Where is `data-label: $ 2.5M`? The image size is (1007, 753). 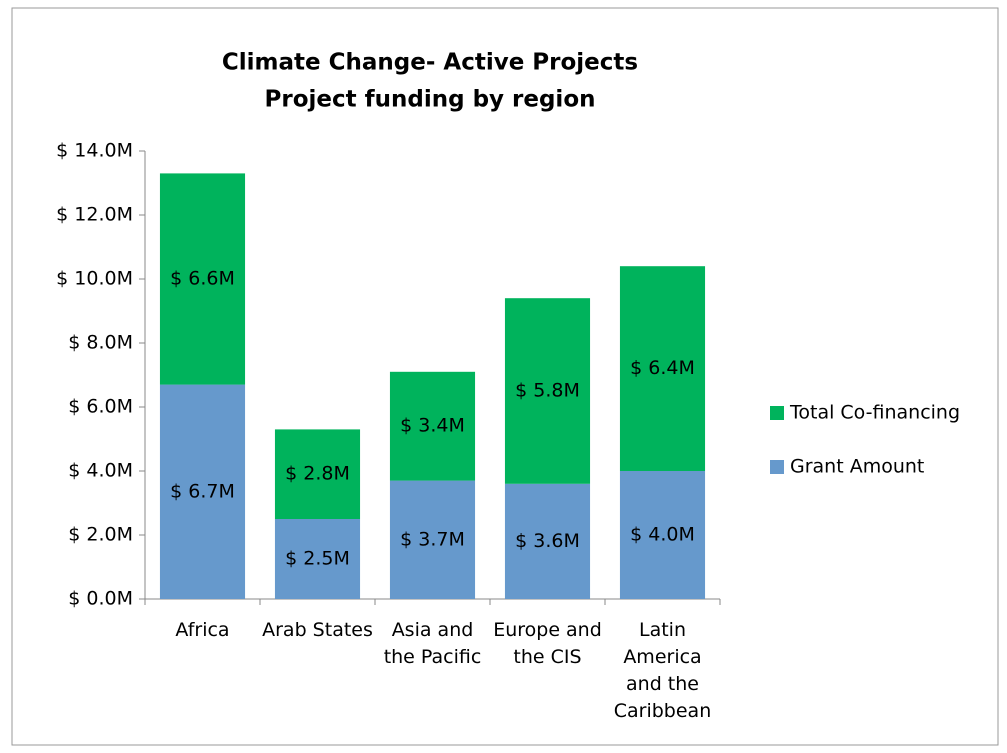 data-label: $ 2.5M is located at coordinates (317, 559).